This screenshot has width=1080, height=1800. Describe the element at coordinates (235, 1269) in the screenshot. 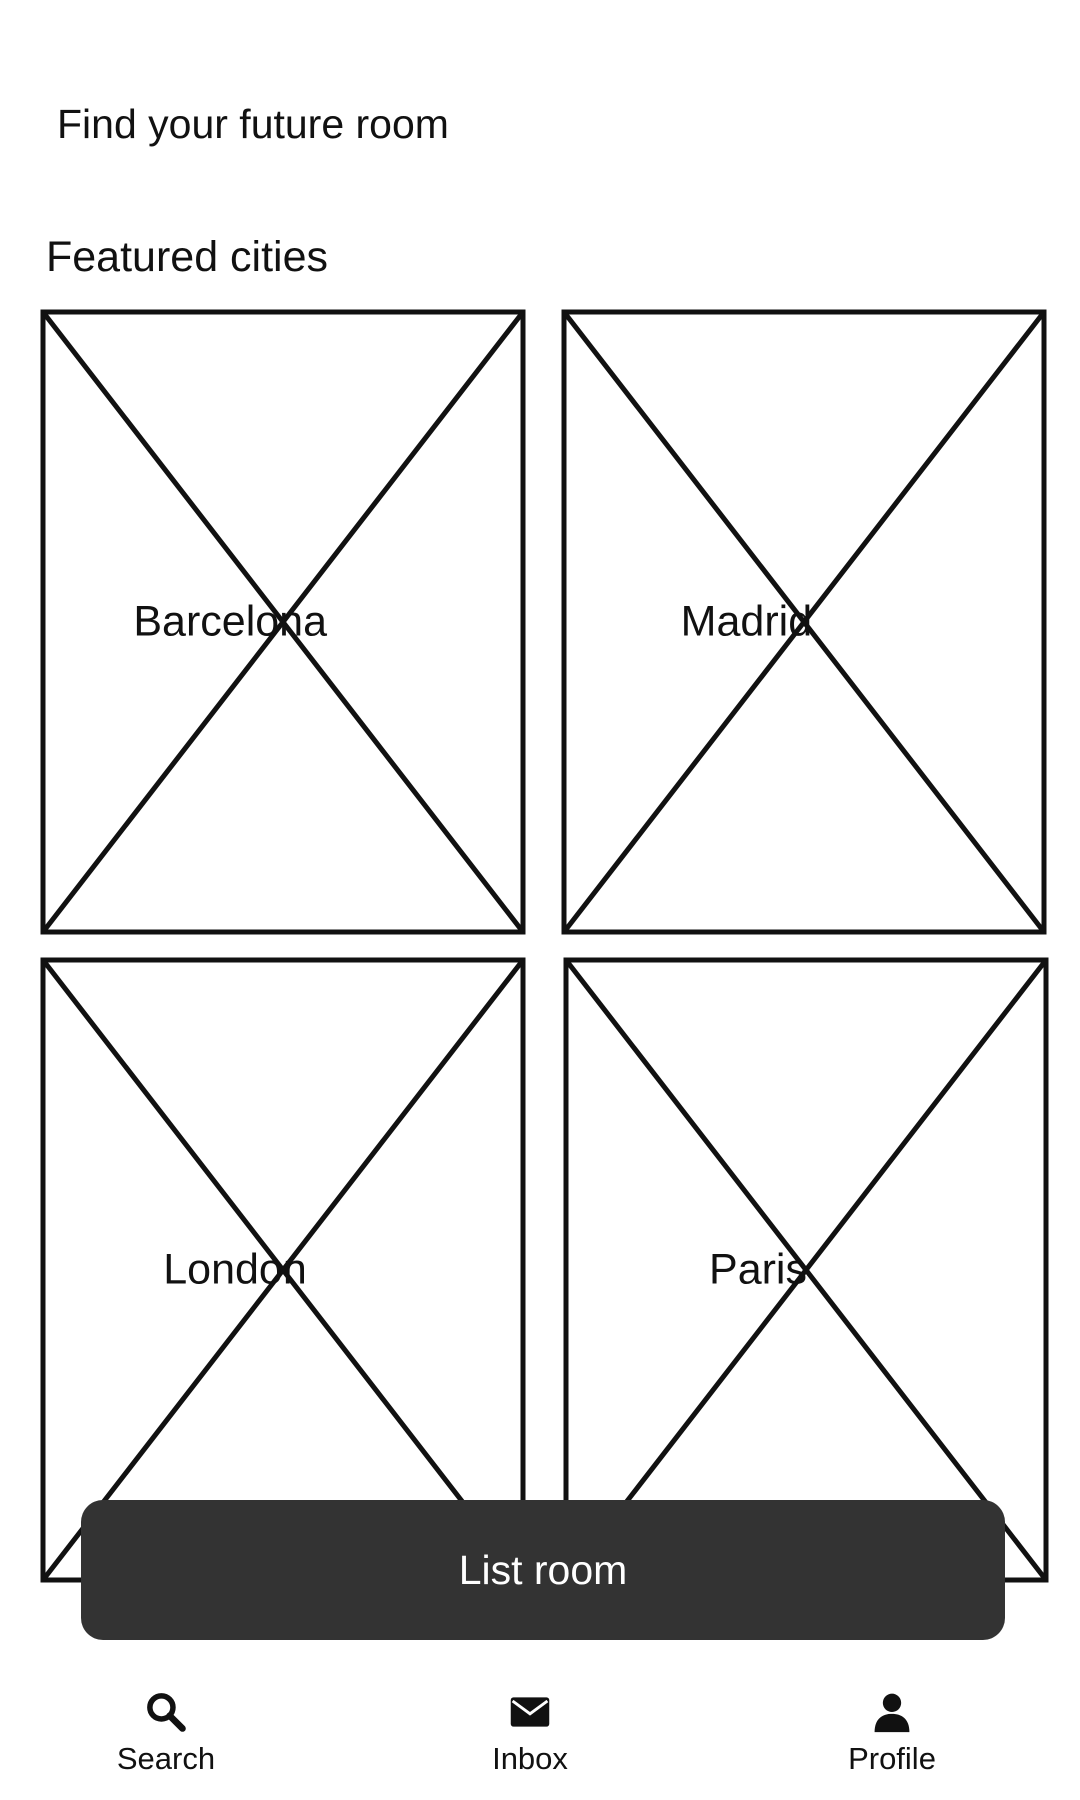

I see `city-name: London` at that location.